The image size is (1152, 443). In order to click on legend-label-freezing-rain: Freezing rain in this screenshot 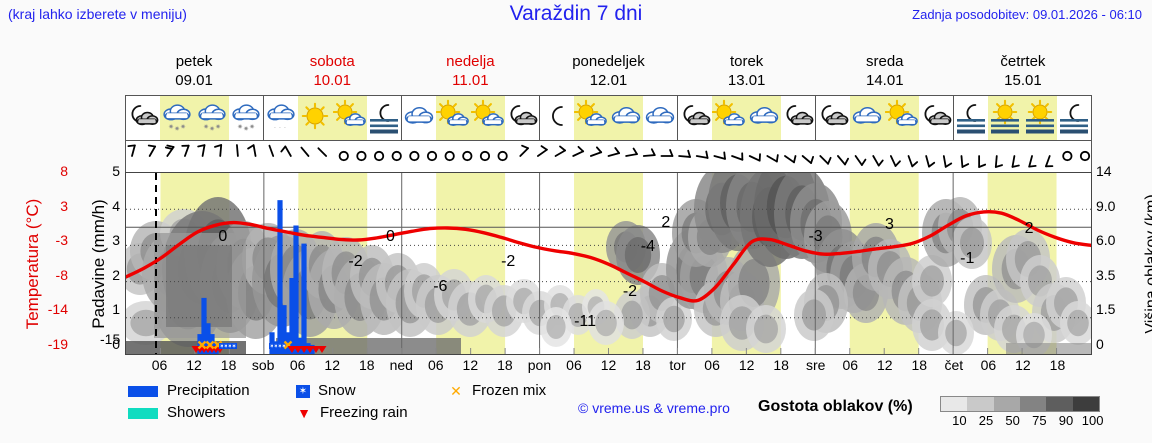, I will do `click(364, 412)`.